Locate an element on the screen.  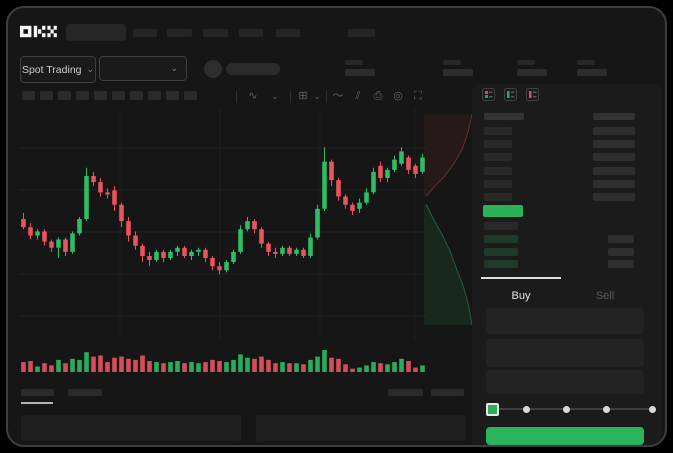
orderbook-header-amount is located at coordinates (614, 116).